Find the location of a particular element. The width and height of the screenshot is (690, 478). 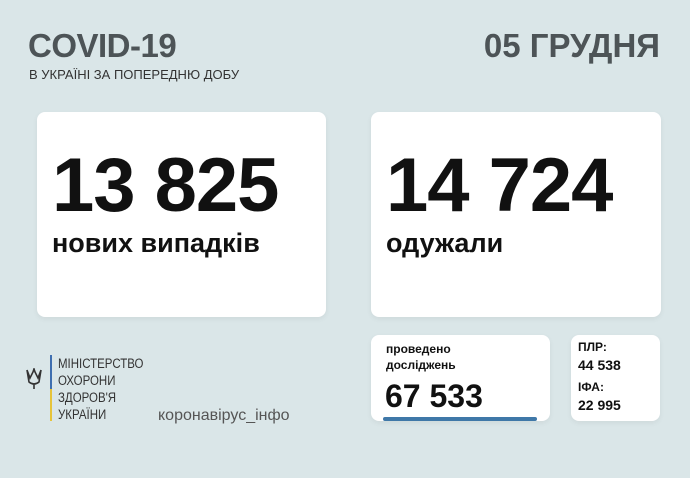

test-breakdown-card: ПЛР: 44 538 ІФА: 22 995 is located at coordinates (615, 378).